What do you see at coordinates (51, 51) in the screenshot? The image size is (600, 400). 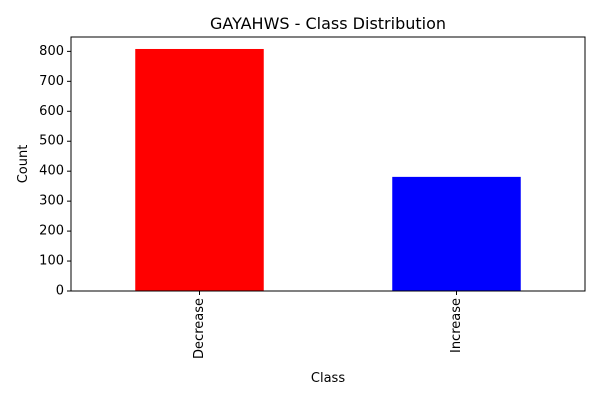 I see `y-tick-label: 800` at bounding box center [51, 51].